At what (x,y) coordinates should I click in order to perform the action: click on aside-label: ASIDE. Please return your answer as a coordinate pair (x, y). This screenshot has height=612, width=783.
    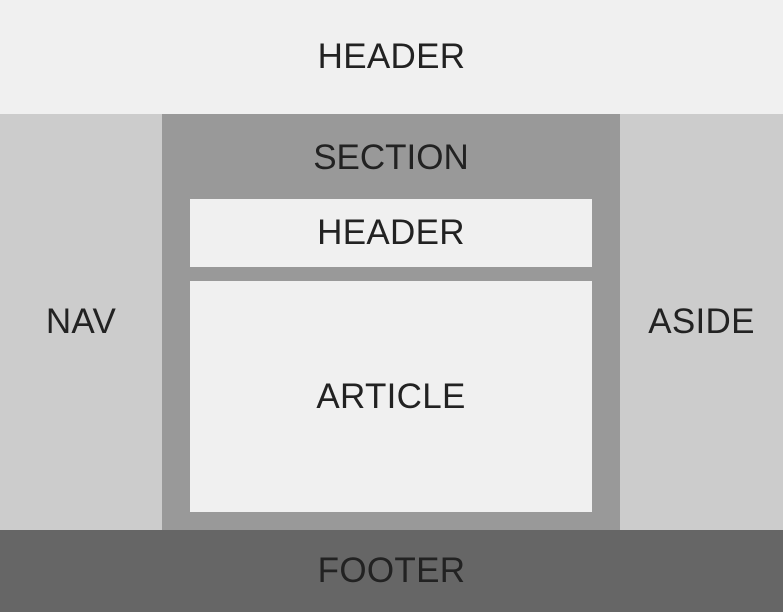
    Looking at the image, I should click on (701, 321).